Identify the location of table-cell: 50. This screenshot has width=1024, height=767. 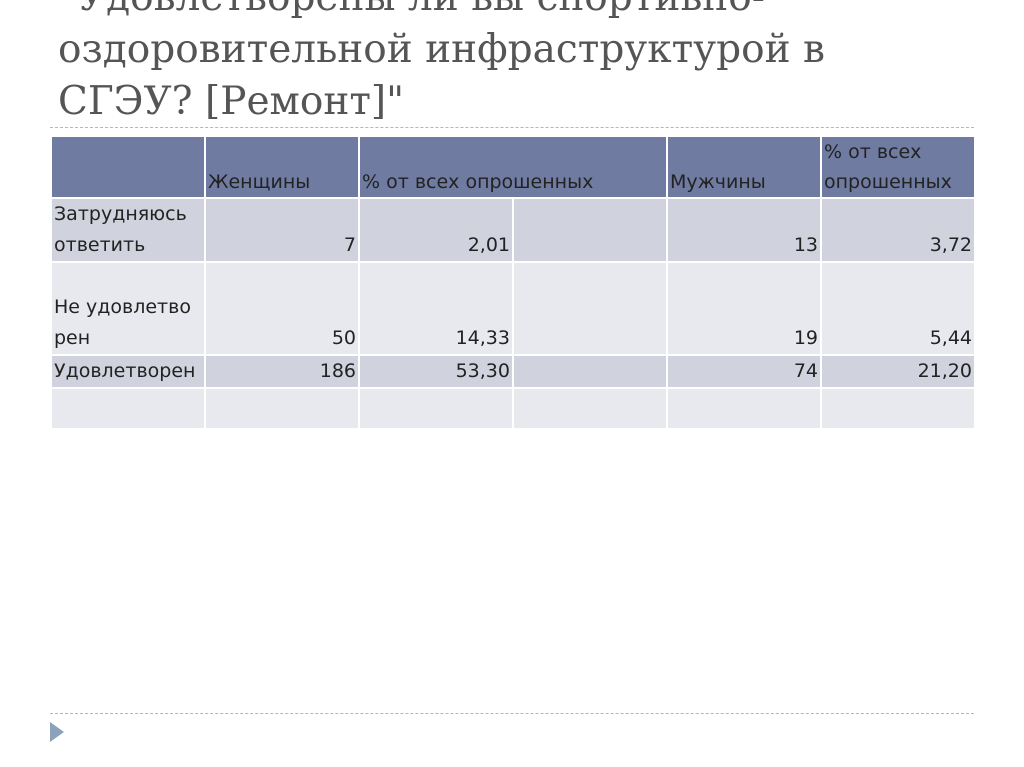
(282, 308).